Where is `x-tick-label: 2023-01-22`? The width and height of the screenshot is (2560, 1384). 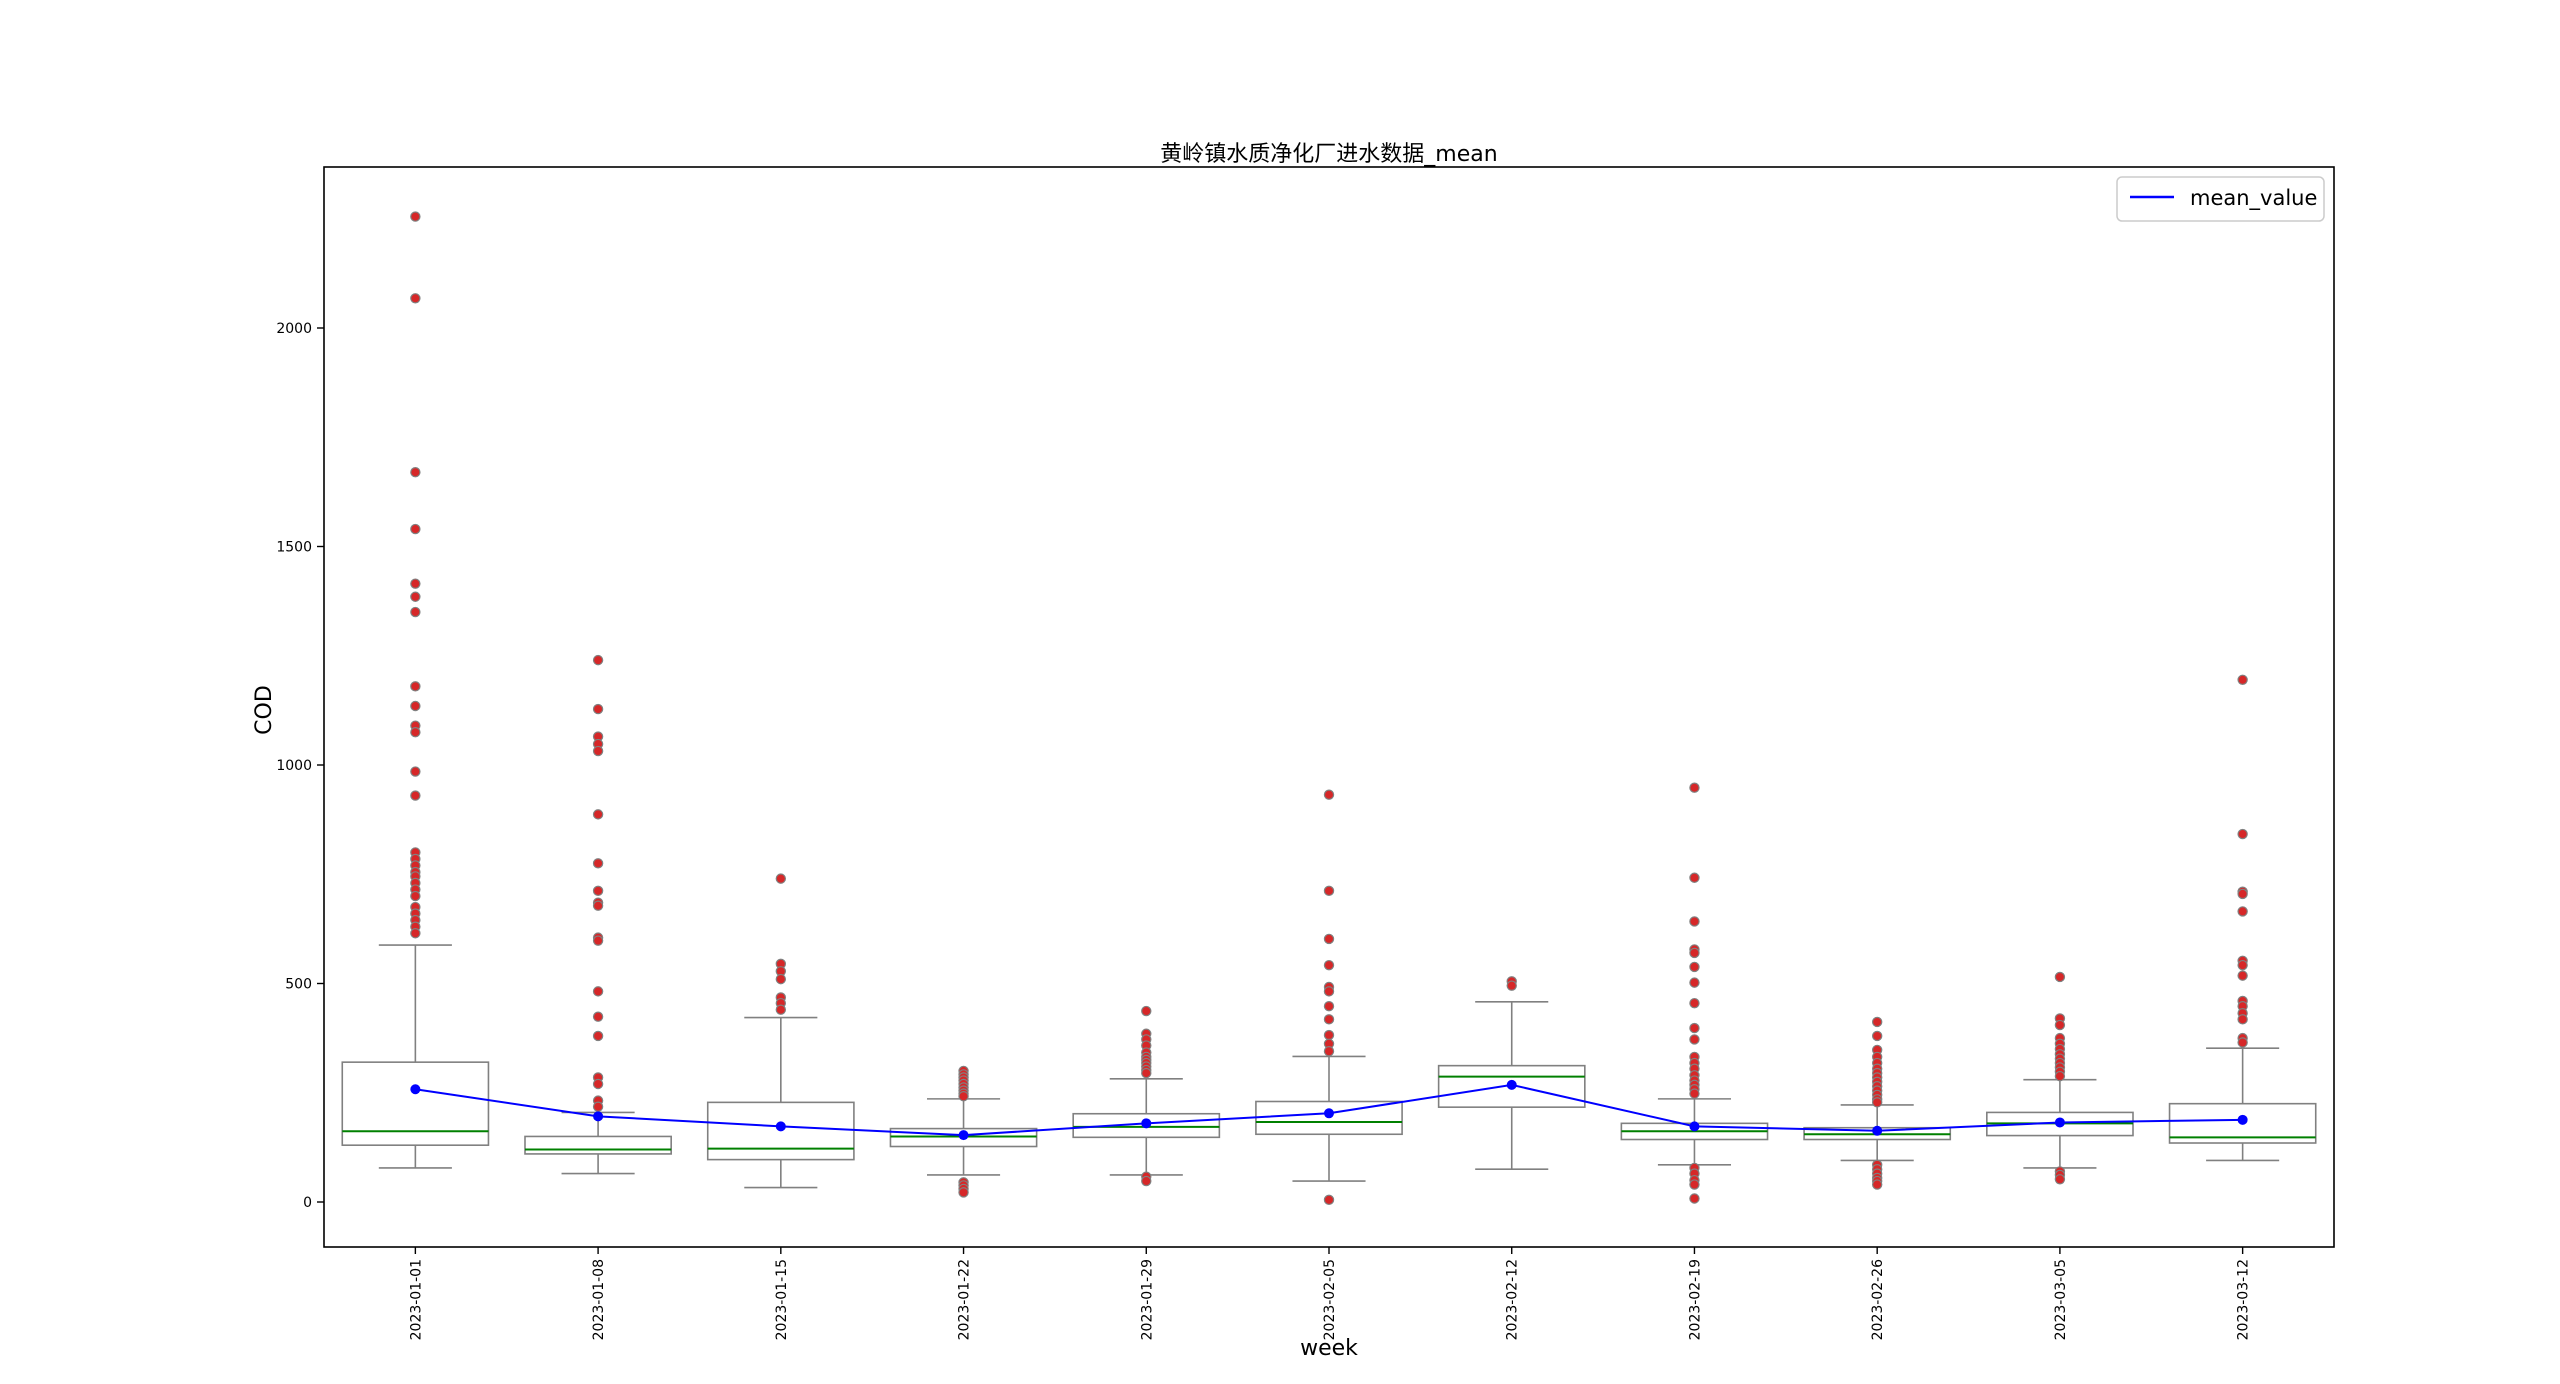 x-tick-label: 2023-01-22 is located at coordinates (965, 1299).